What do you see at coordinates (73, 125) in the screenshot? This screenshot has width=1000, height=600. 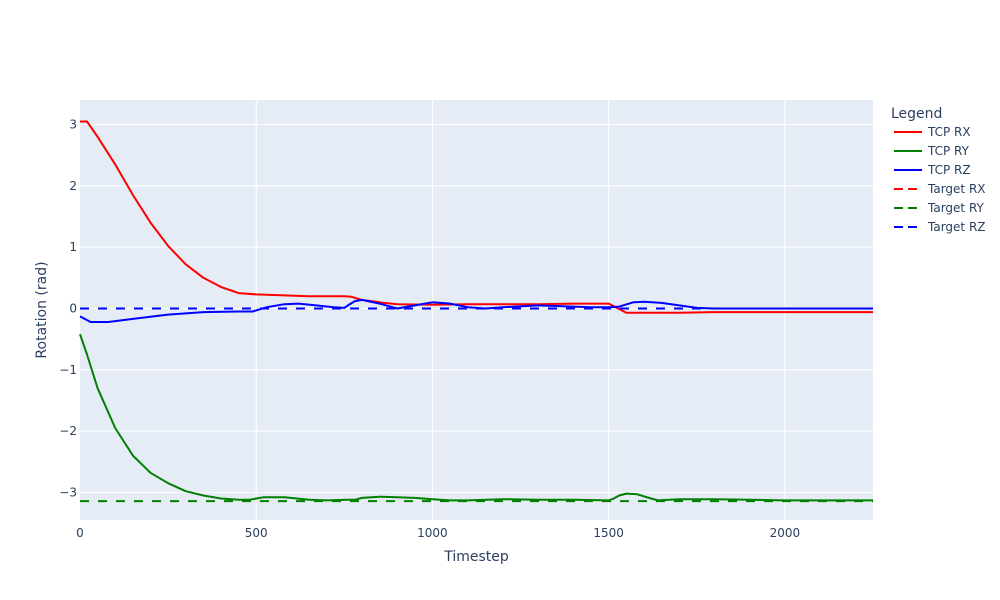 I see `y-tick-label: 3` at bounding box center [73, 125].